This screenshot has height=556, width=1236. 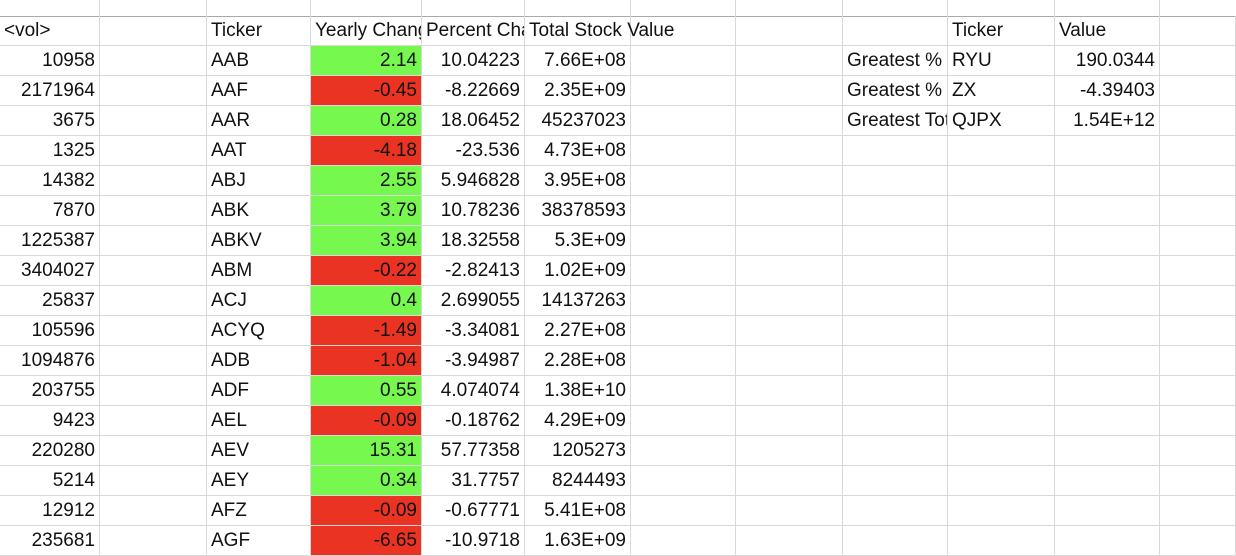 I want to click on ticker-cell: ACJ, so click(x=259, y=301).